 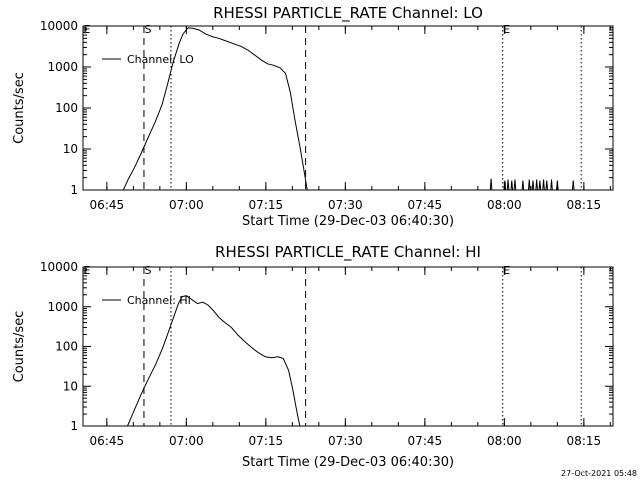 What do you see at coordinates (599, 473) in the screenshot?
I see `footer-timestamp: 27-Oct-2021 05:48` at bounding box center [599, 473].